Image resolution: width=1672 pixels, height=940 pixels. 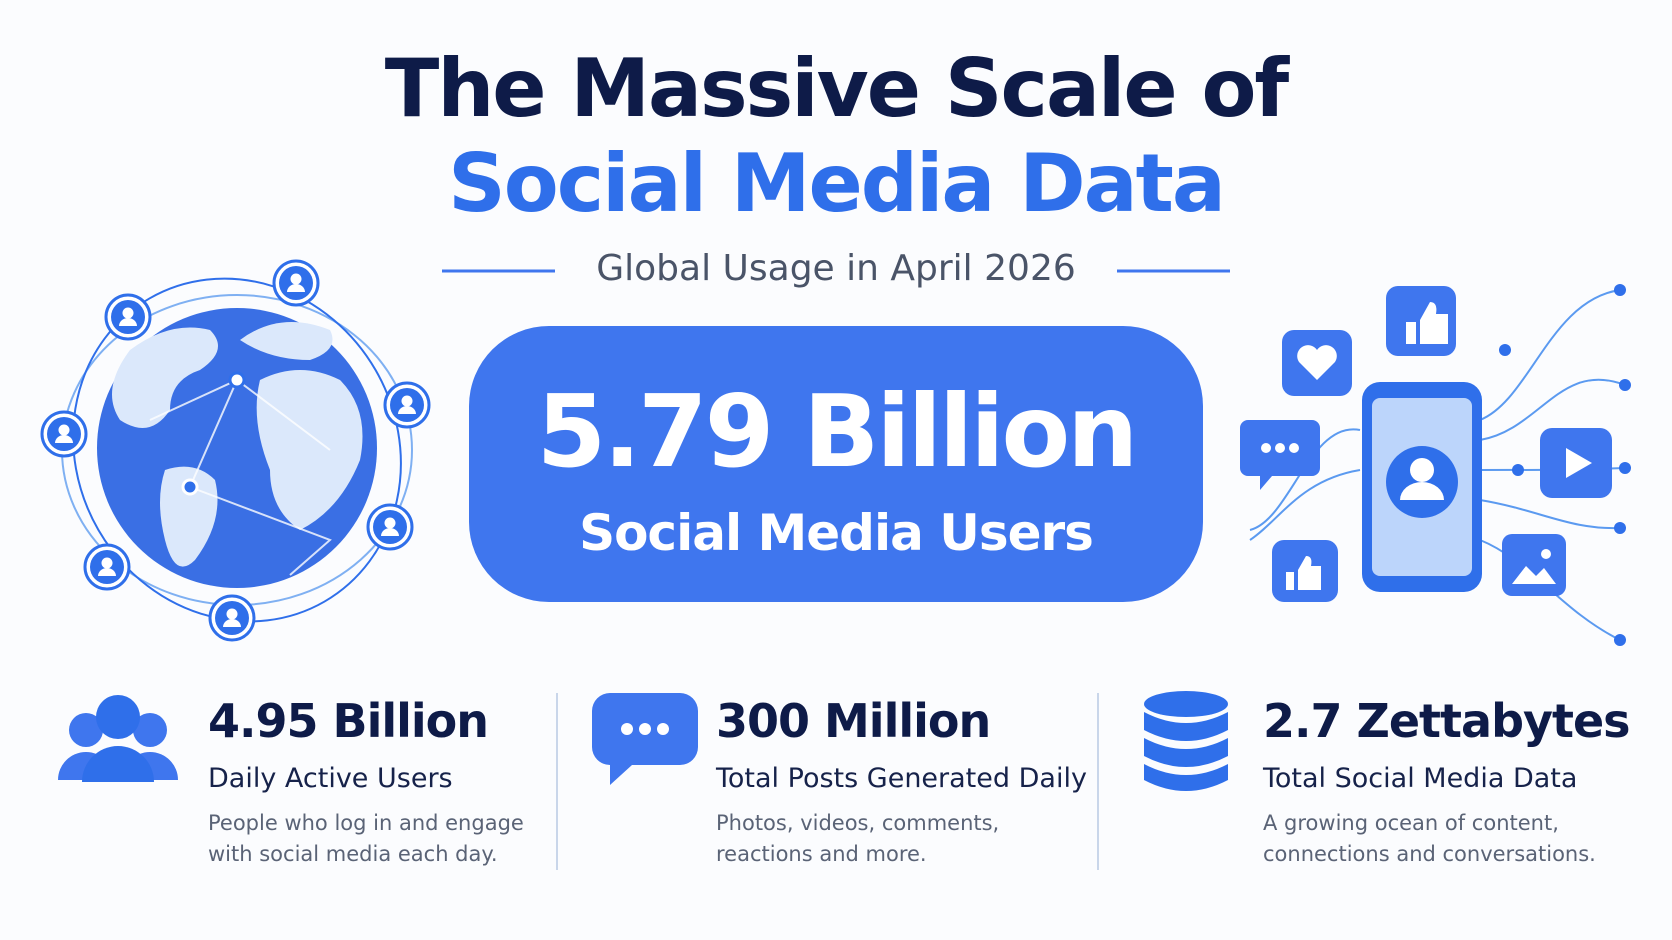 I want to click on stat-description: reactions and more., so click(x=821, y=854).